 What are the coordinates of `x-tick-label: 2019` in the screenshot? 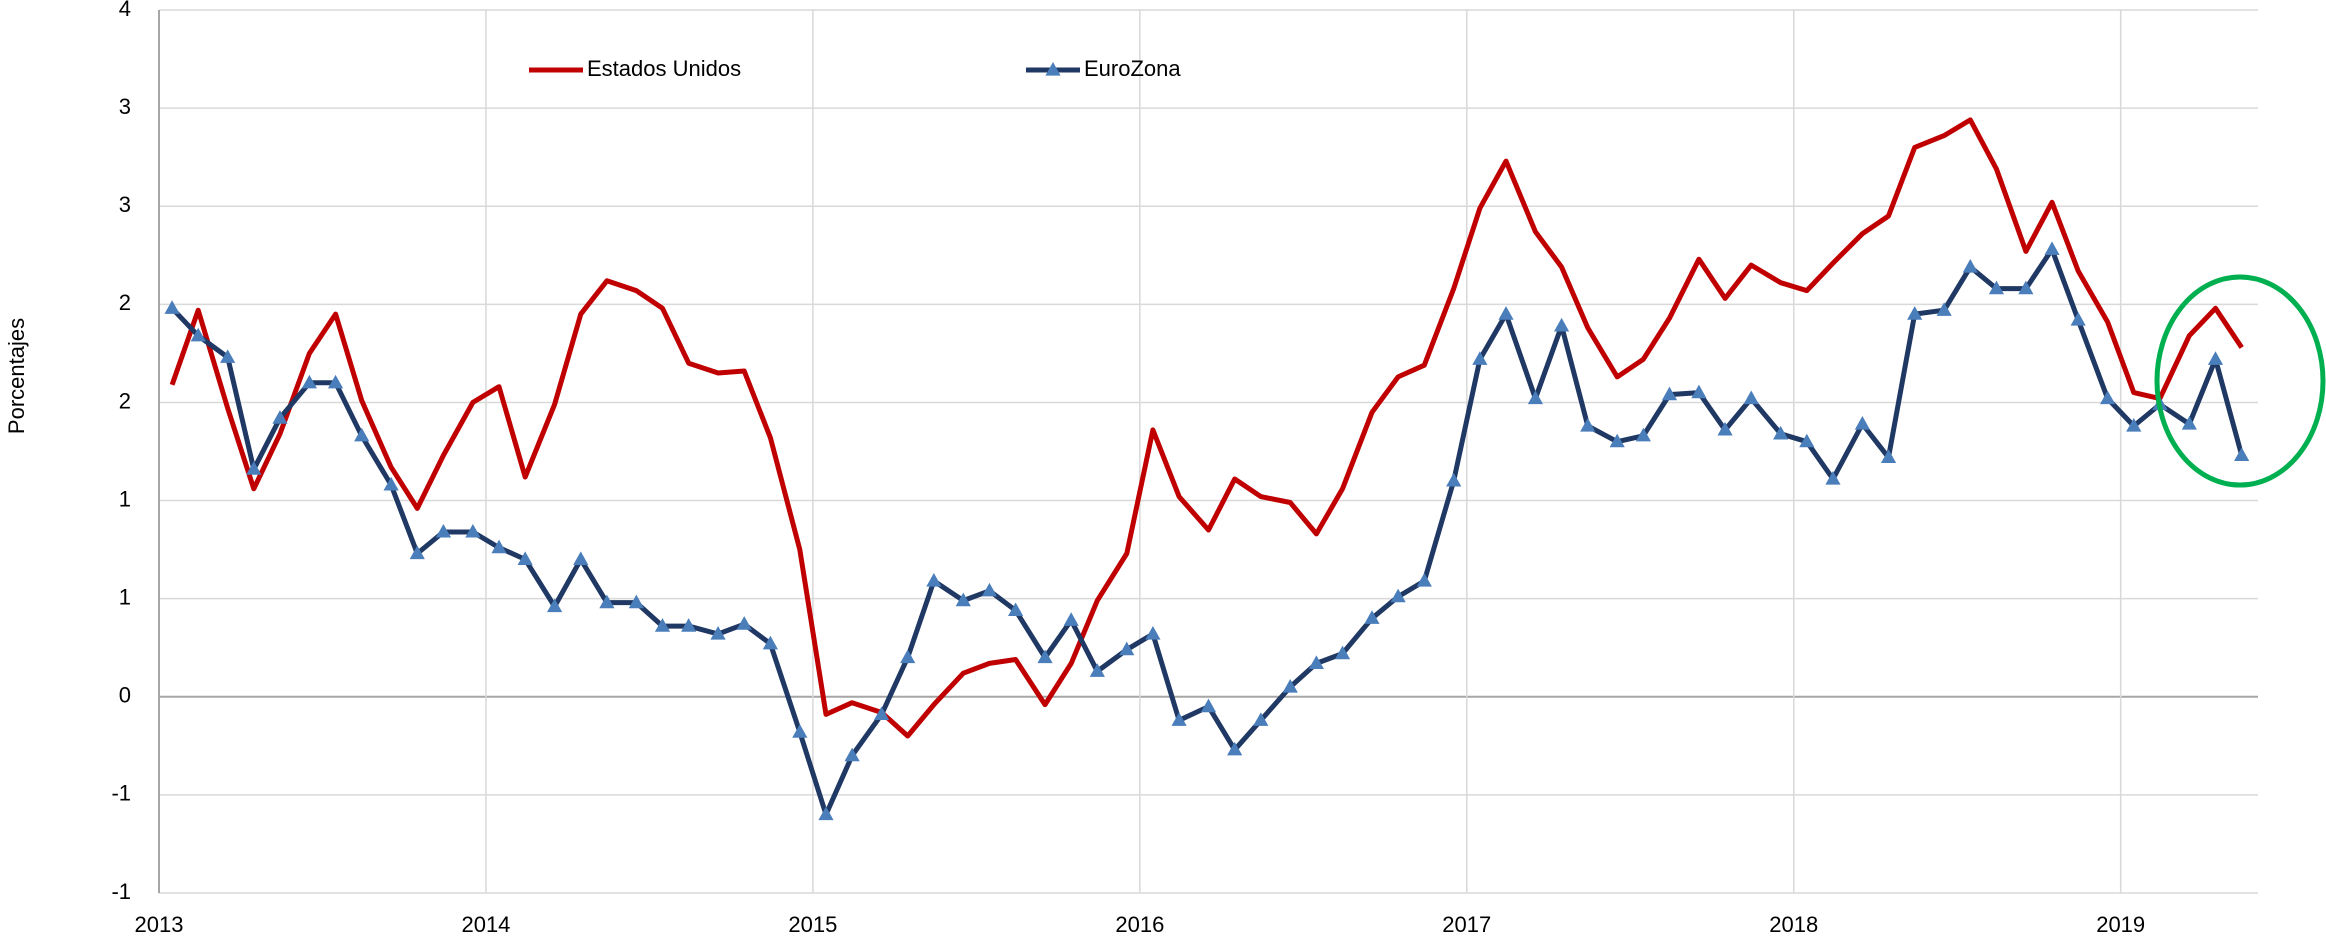 It's located at (2120, 924).